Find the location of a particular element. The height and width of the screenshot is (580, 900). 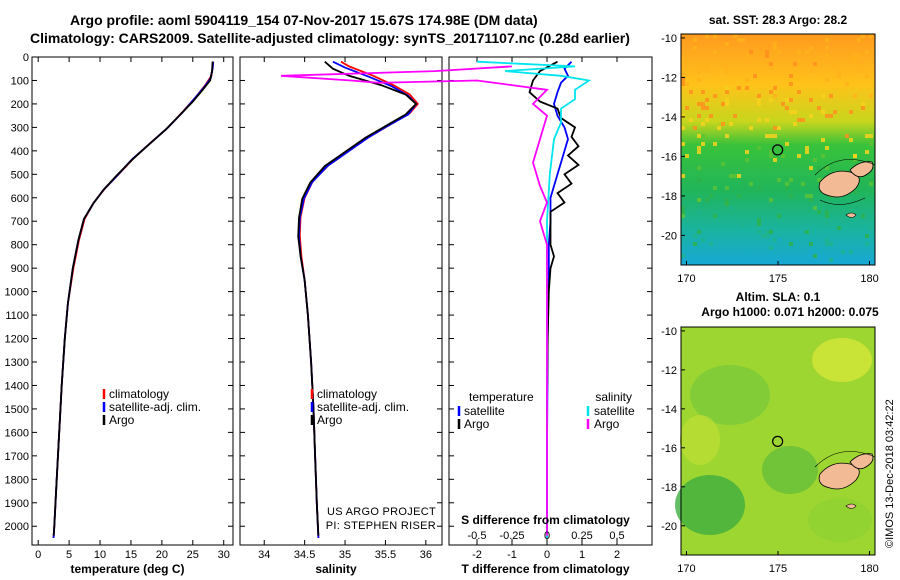

top-tick-label: -0.25 is located at coordinates (511, 536).